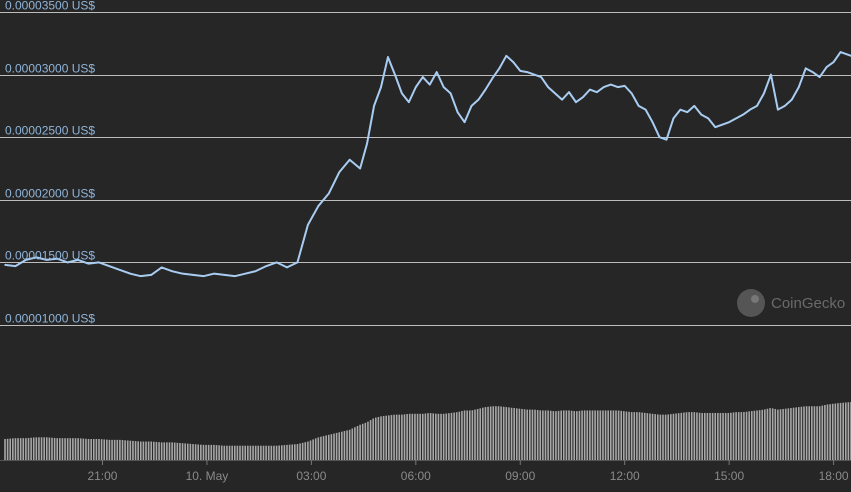 The height and width of the screenshot is (492, 851). I want to click on x-tick-label: 12:00, so click(625, 476).